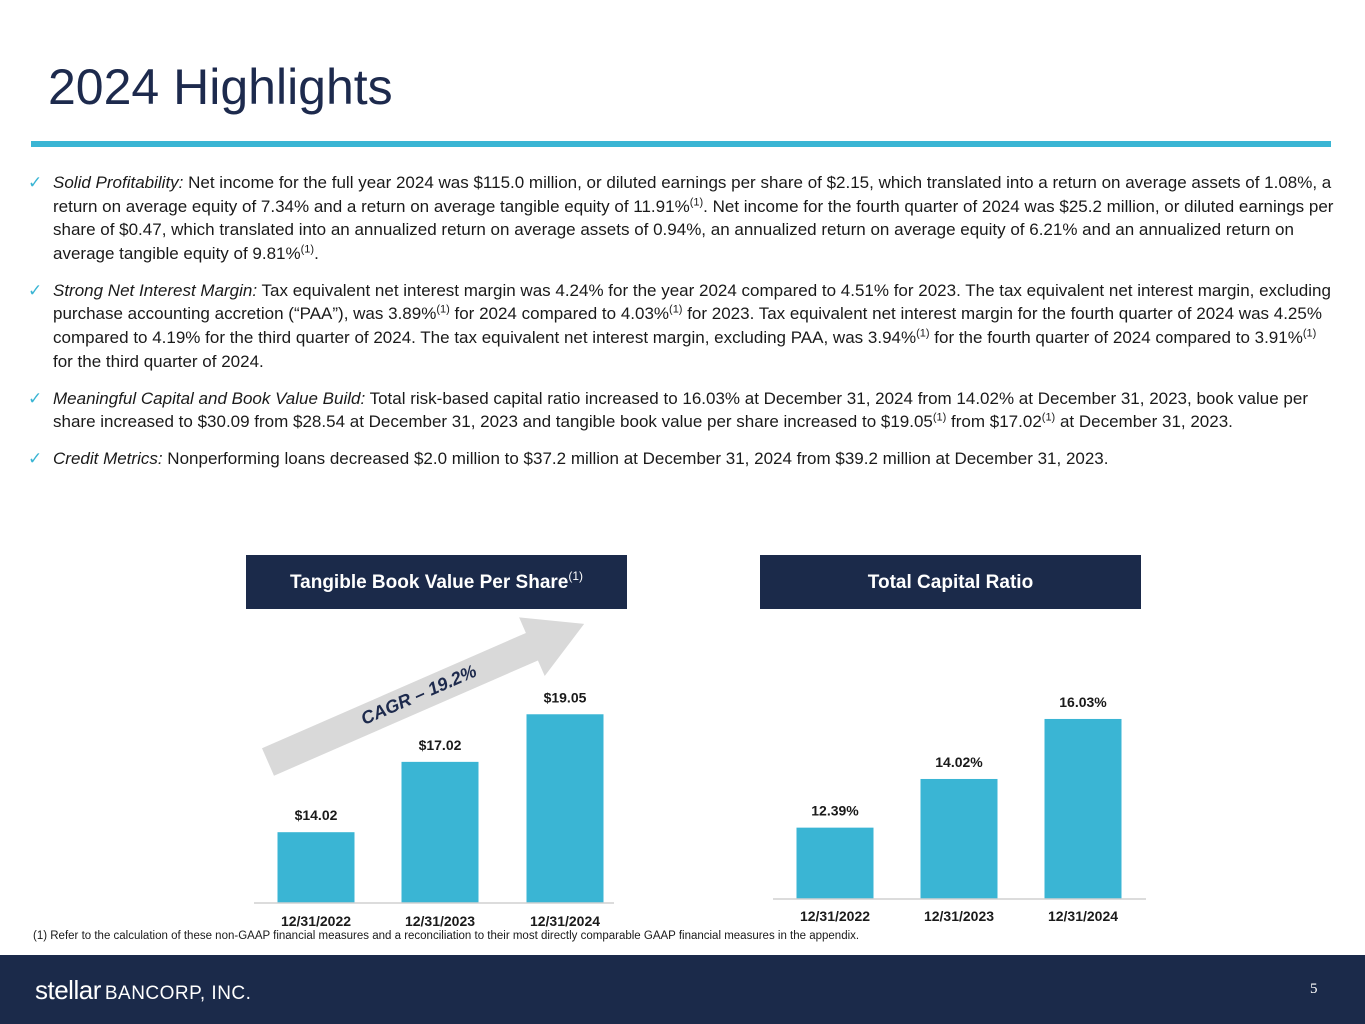  Describe the element at coordinates (429, 582) in the screenshot. I see `chart-title-text: Tangible Book Value Per Share` at that location.